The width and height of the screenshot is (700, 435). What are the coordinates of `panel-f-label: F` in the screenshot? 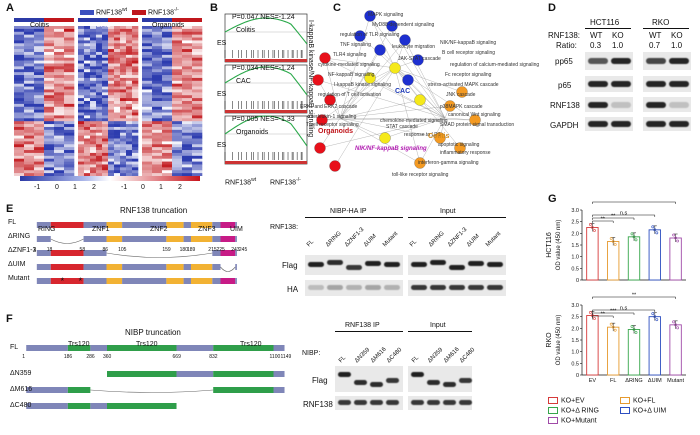 It's located at (9, 319).